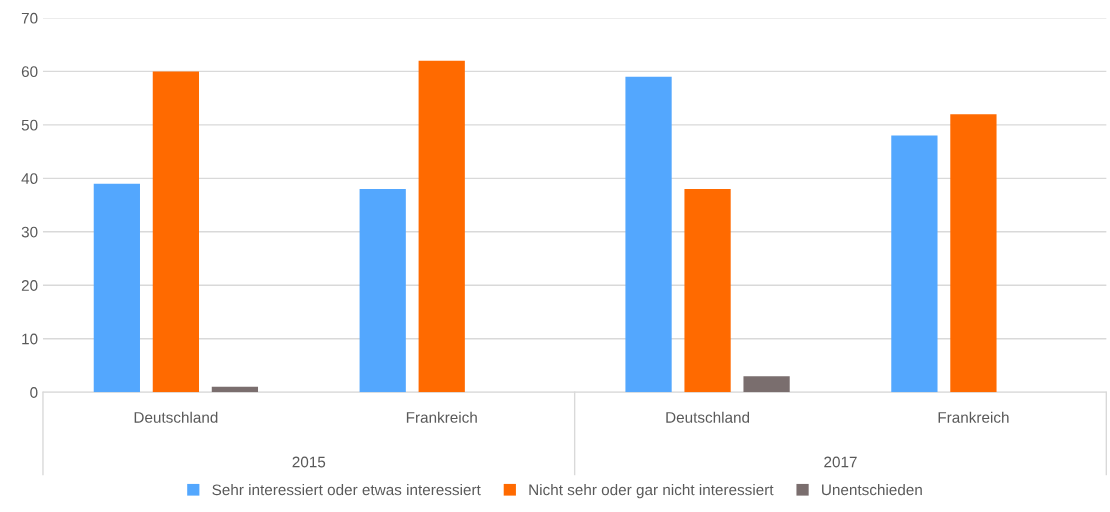 The image size is (1110, 512). What do you see at coordinates (34, 392) in the screenshot?
I see `y-tick-label: 0` at bounding box center [34, 392].